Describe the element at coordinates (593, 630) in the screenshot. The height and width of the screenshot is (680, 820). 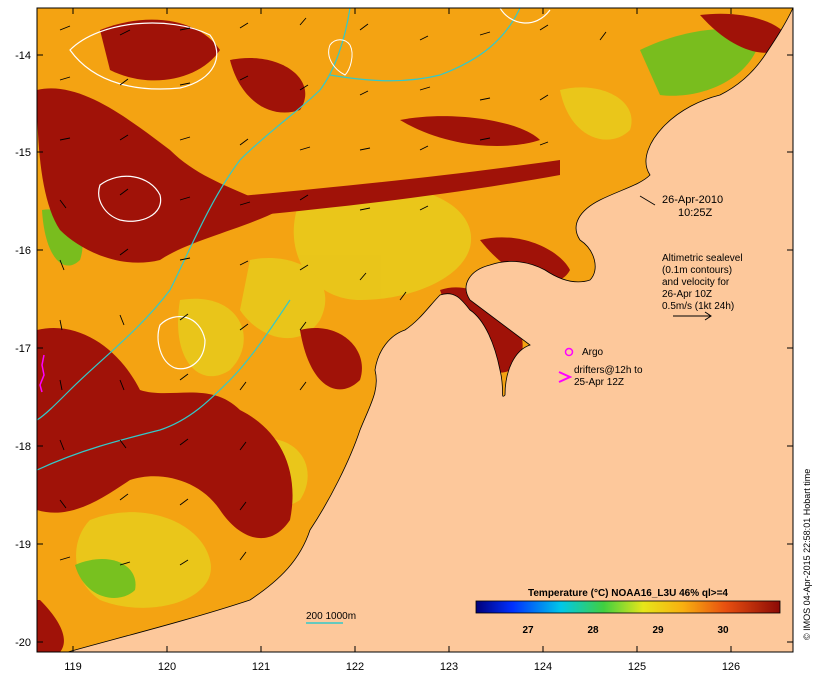
I see `colorbar-tick: 28` at that location.